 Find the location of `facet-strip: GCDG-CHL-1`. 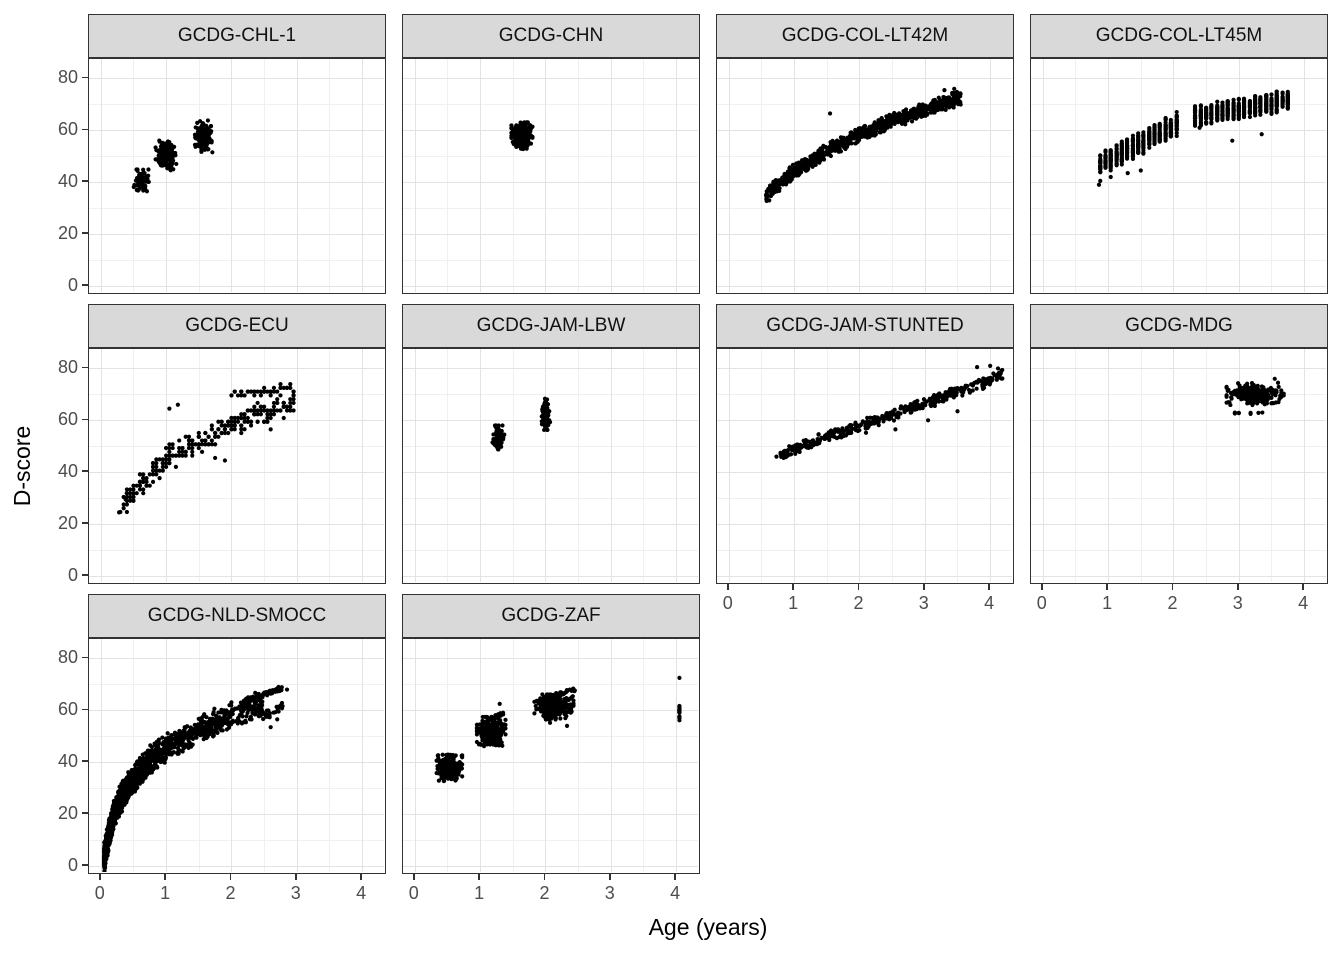

facet-strip: GCDG-CHL-1 is located at coordinates (237, 36).